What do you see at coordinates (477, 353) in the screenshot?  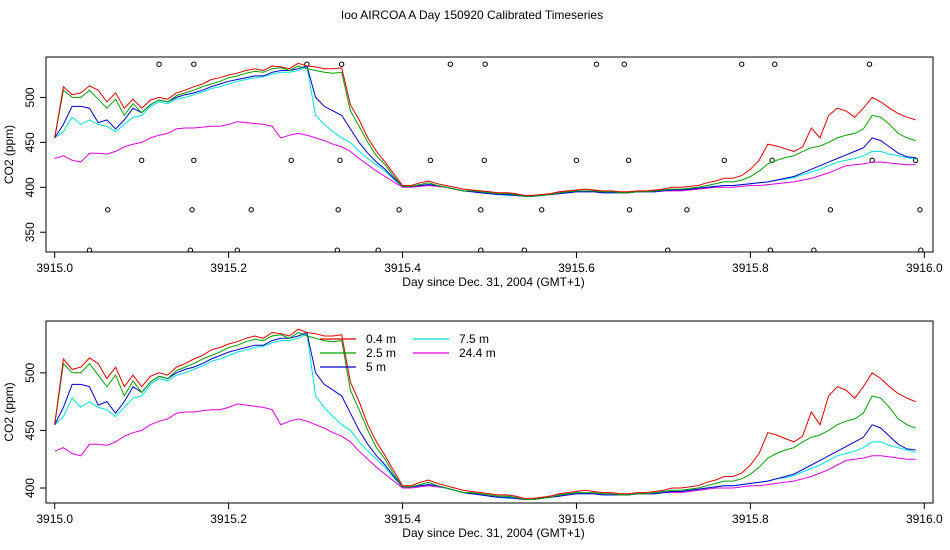 I see `legend-label: 24.4 m` at bounding box center [477, 353].